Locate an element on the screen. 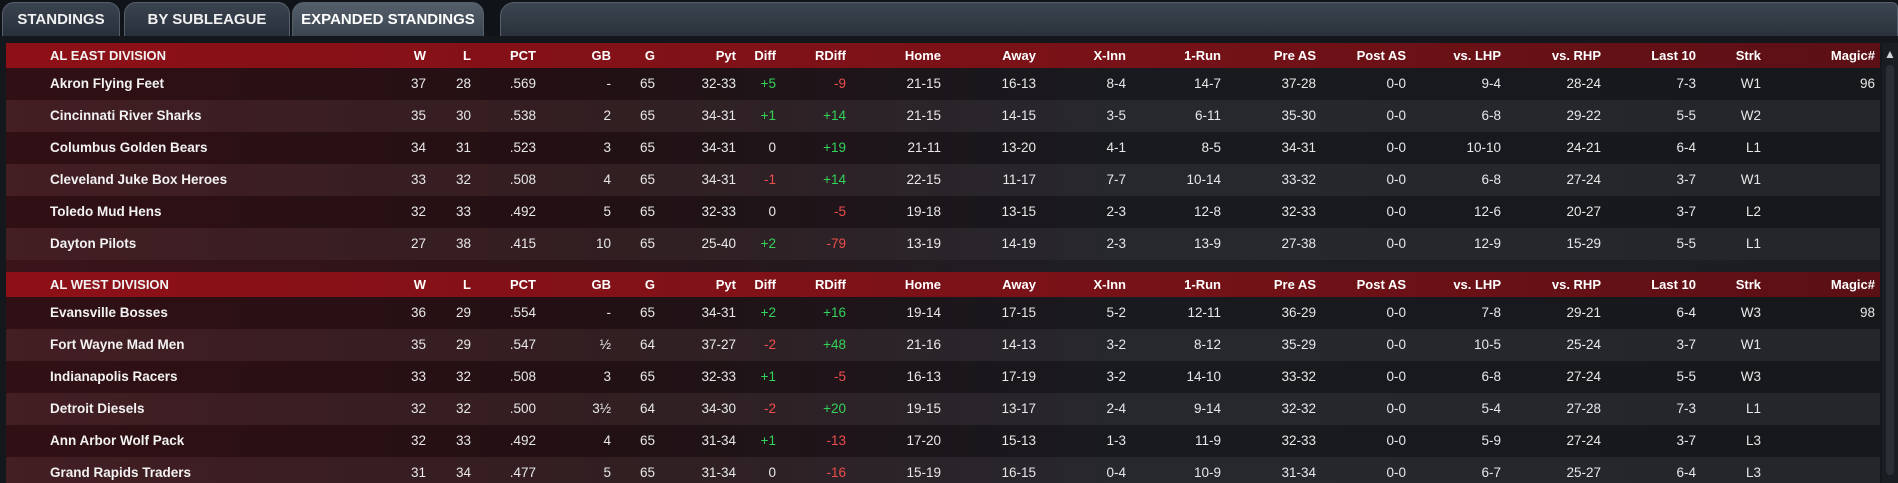 The height and width of the screenshot is (483, 1898). team-name: Fort Wayne Mad Men is located at coordinates (117, 344).